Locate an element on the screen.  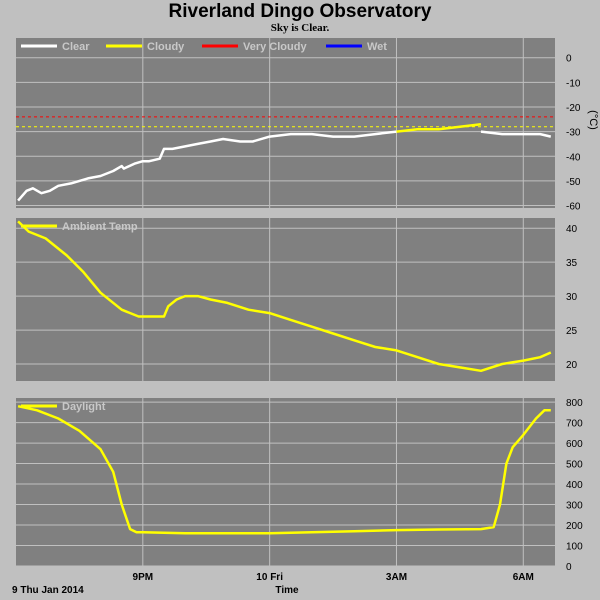
legend-label: Cloudy is located at coordinates (166, 47).